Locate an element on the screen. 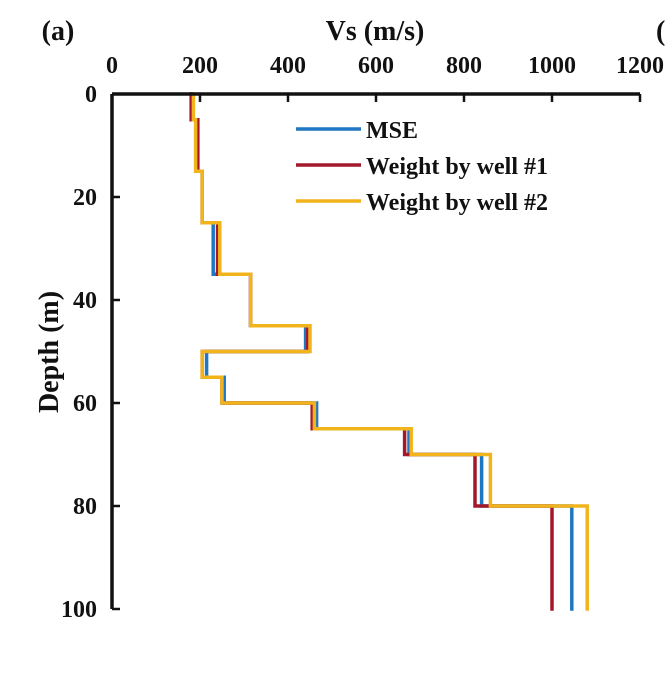 The image size is (666, 675). x-tick-label-400: 400 is located at coordinates (288, 66).